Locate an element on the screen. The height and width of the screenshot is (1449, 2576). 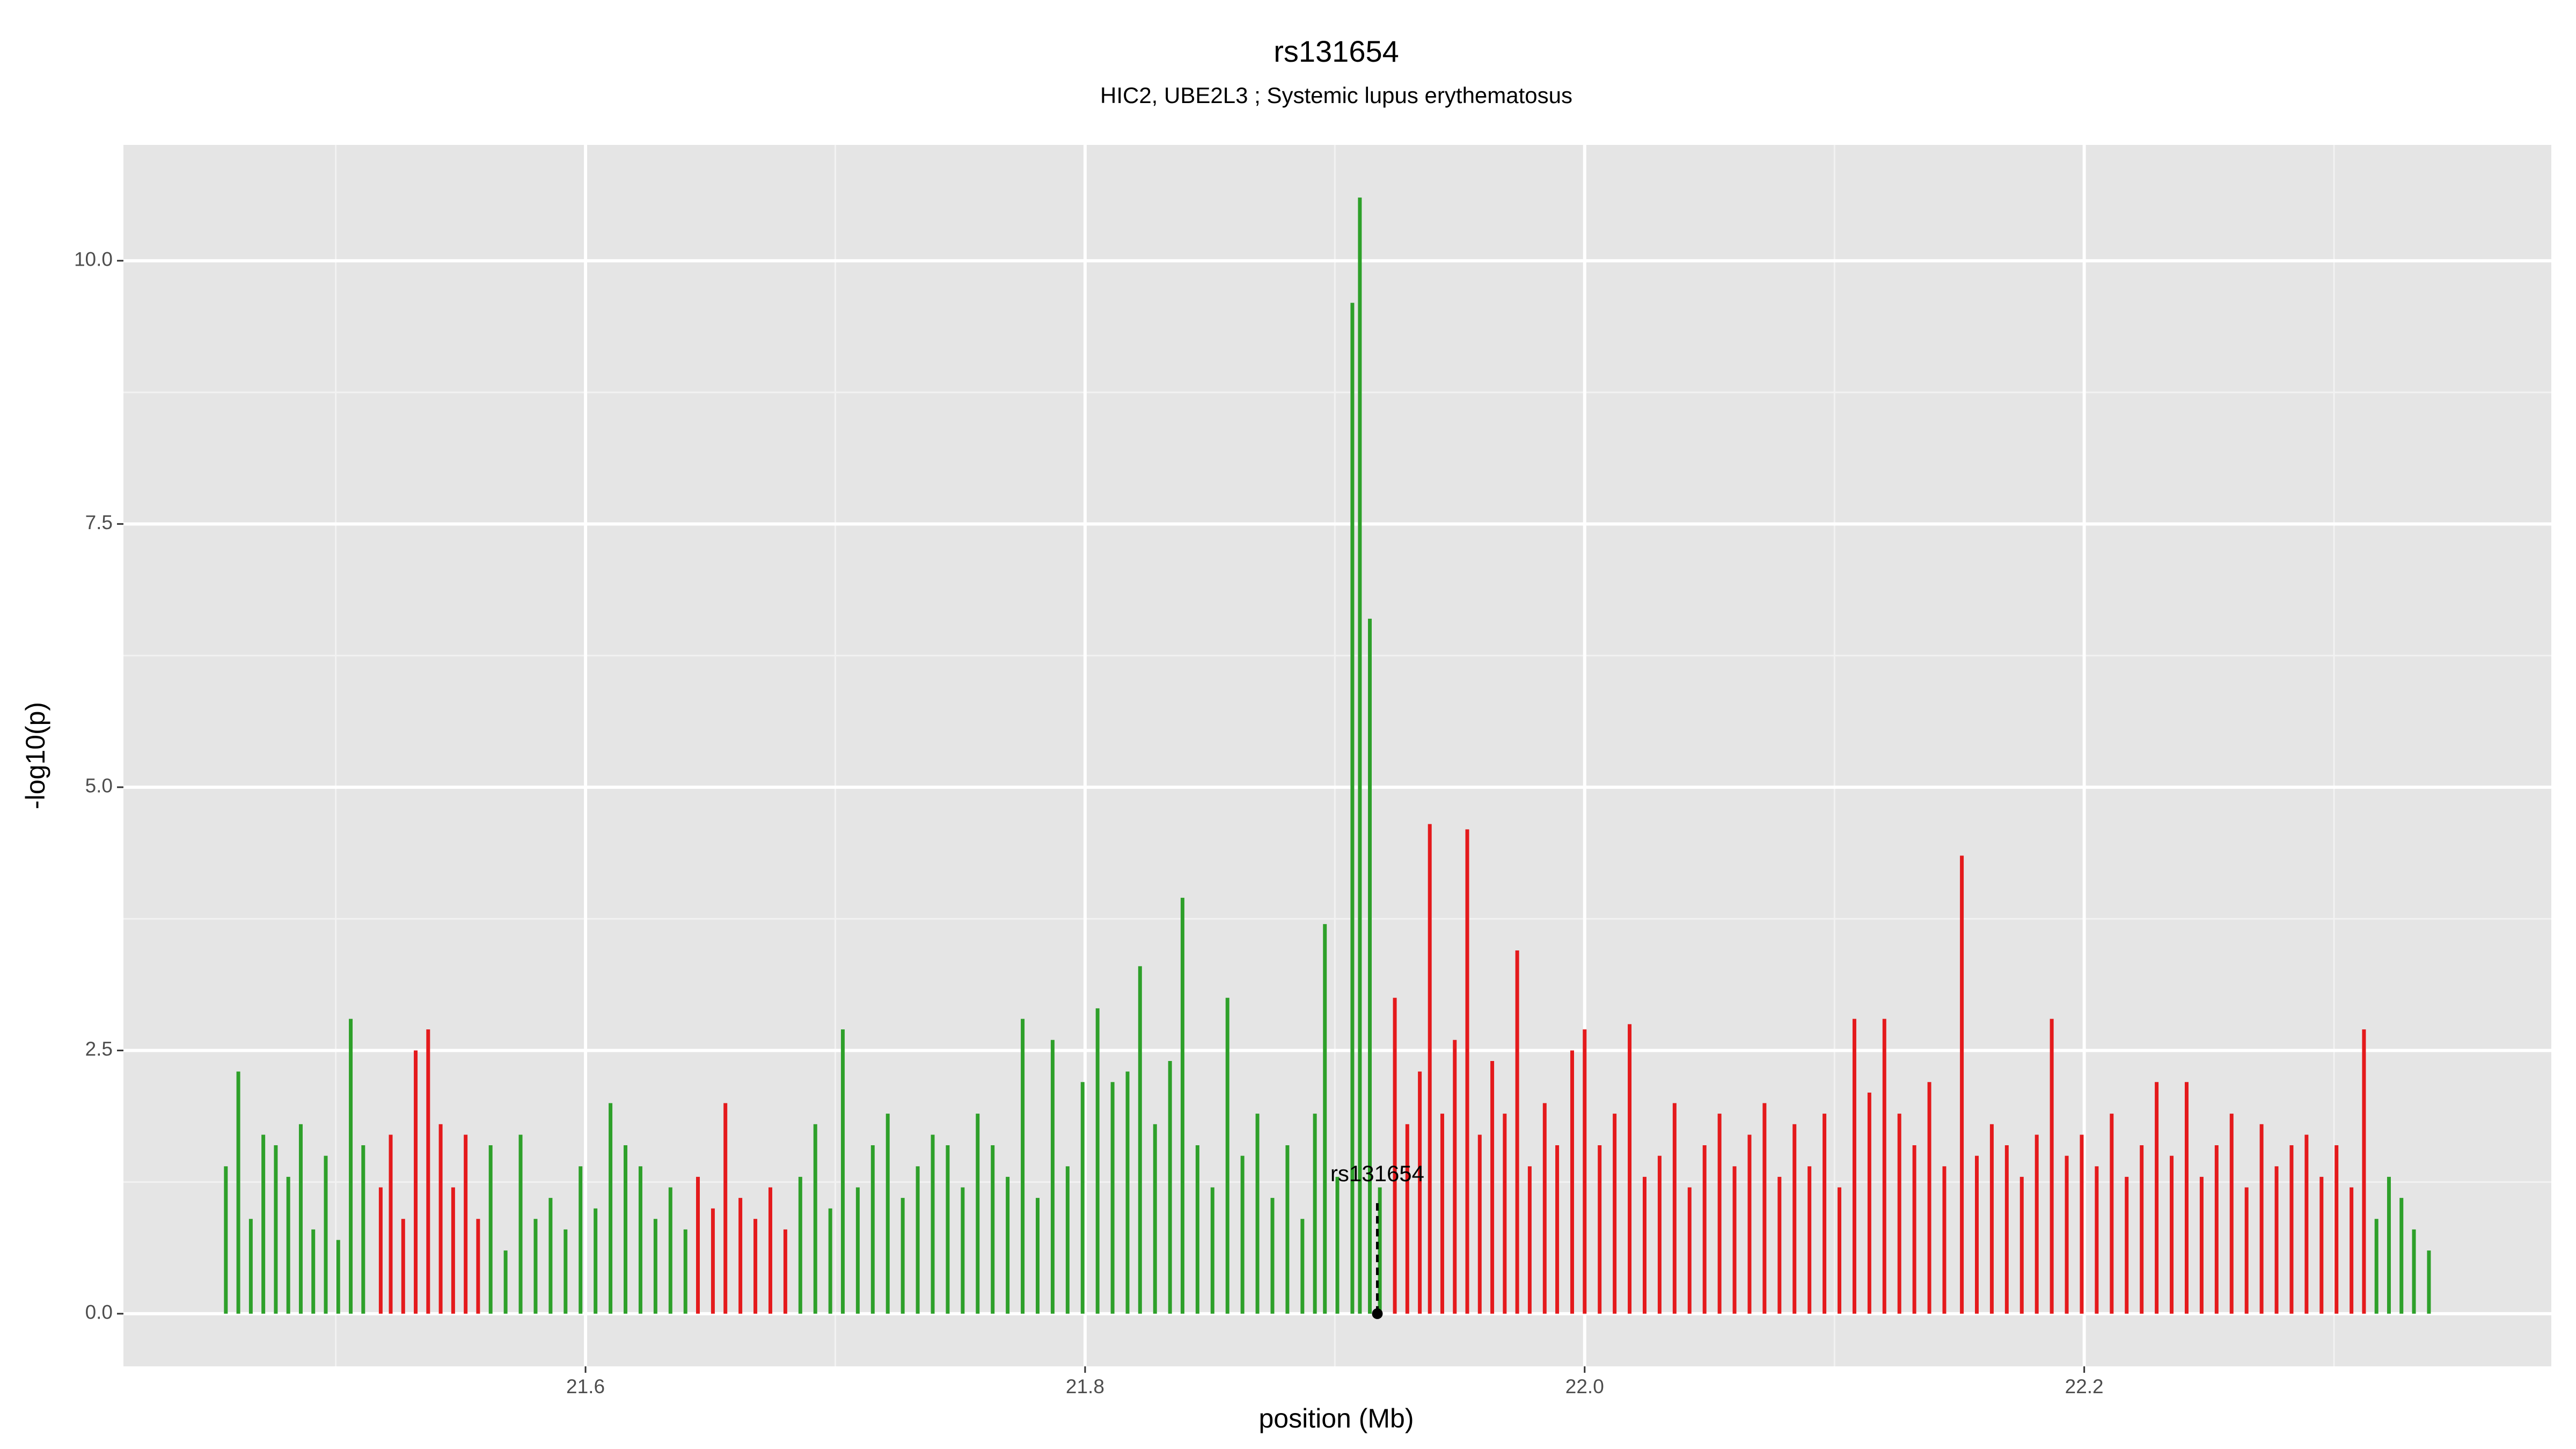
x-tick-label: 21.6 is located at coordinates (585, 1386).